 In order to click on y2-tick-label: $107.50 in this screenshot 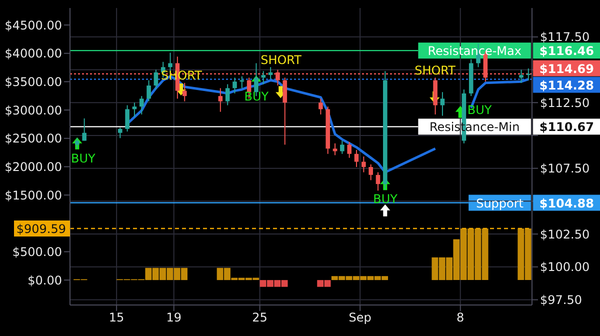, I will do `click(565, 169)`.